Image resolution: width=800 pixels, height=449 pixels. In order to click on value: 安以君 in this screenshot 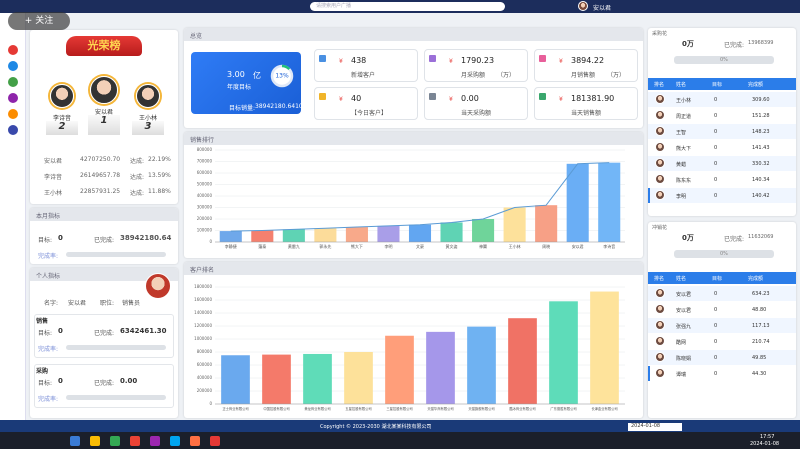, I will do `click(77, 303)`.